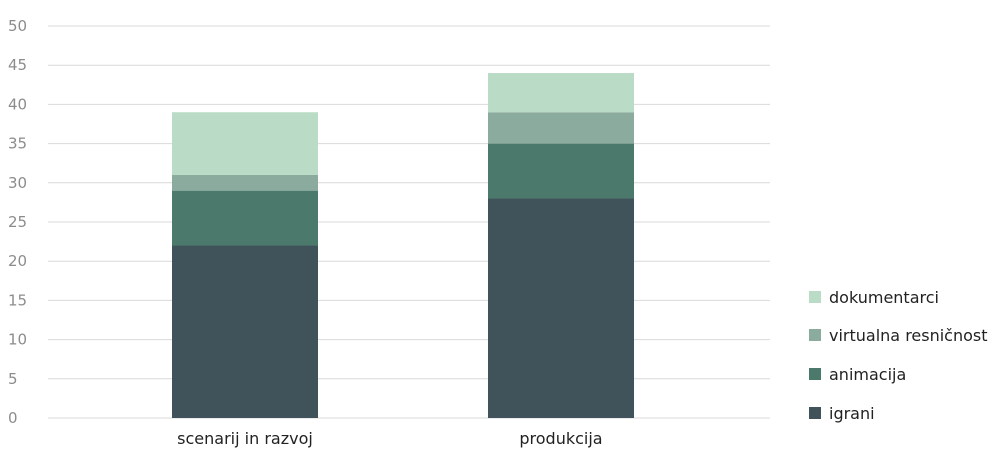 Image resolution: width=995 pixels, height=449 pixels. Describe the element at coordinates (17, 104) in the screenshot. I see `y-tick-label-40: 40` at that location.